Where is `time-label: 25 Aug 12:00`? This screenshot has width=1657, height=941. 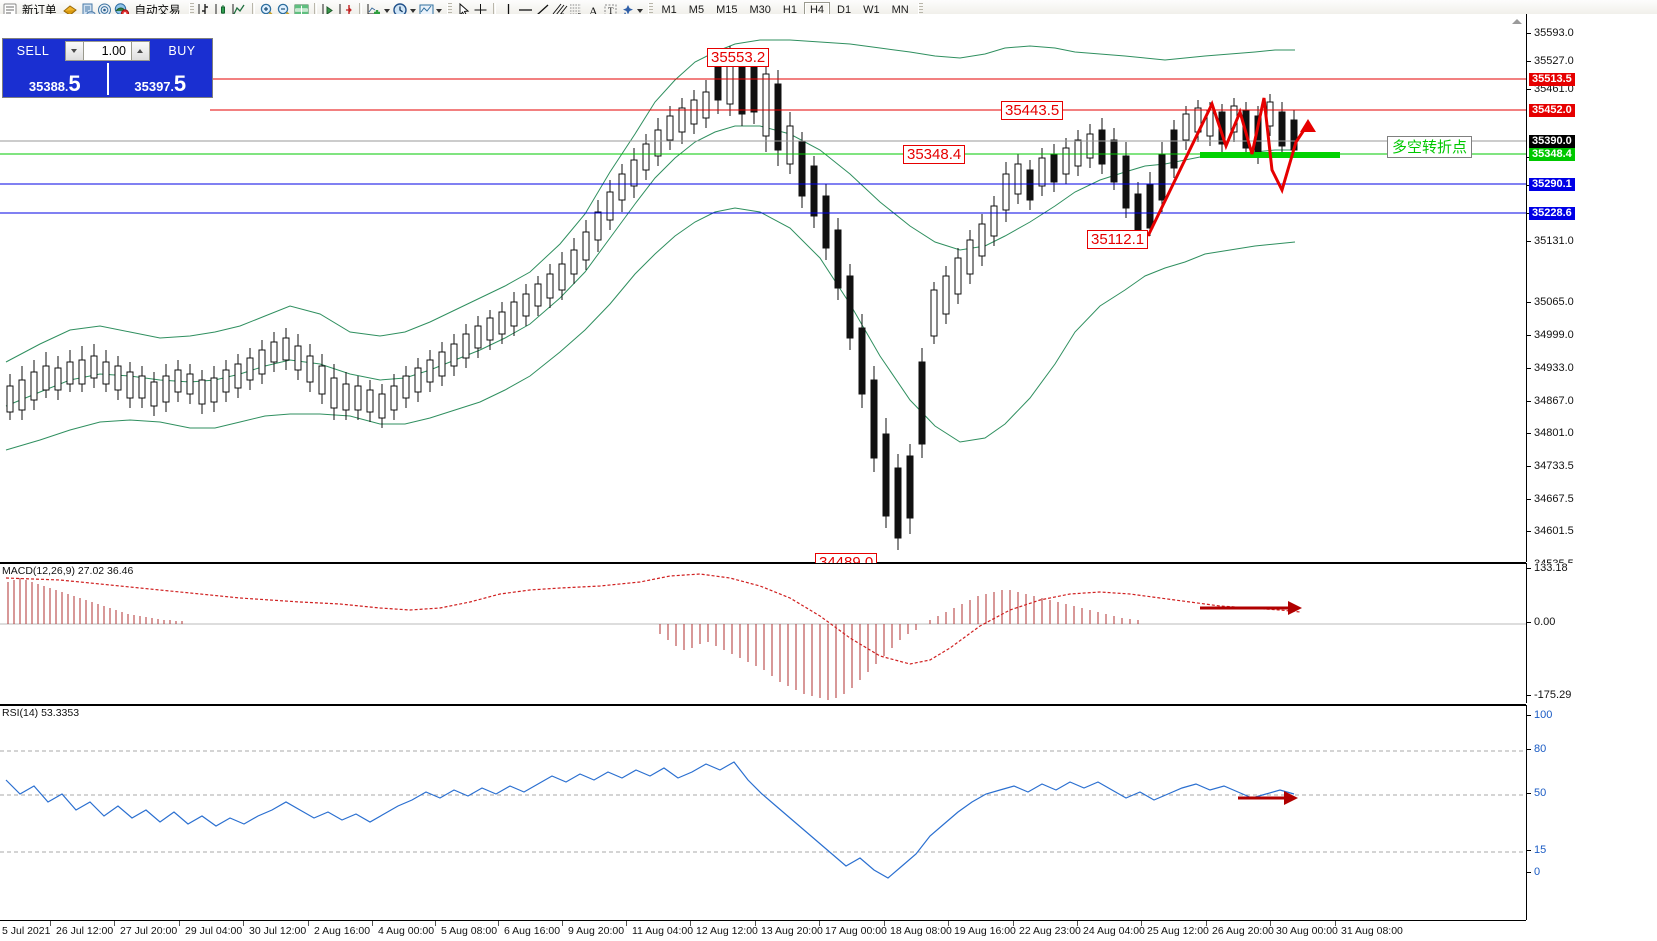 time-label: 25 Aug 12:00 is located at coordinates (1178, 931).